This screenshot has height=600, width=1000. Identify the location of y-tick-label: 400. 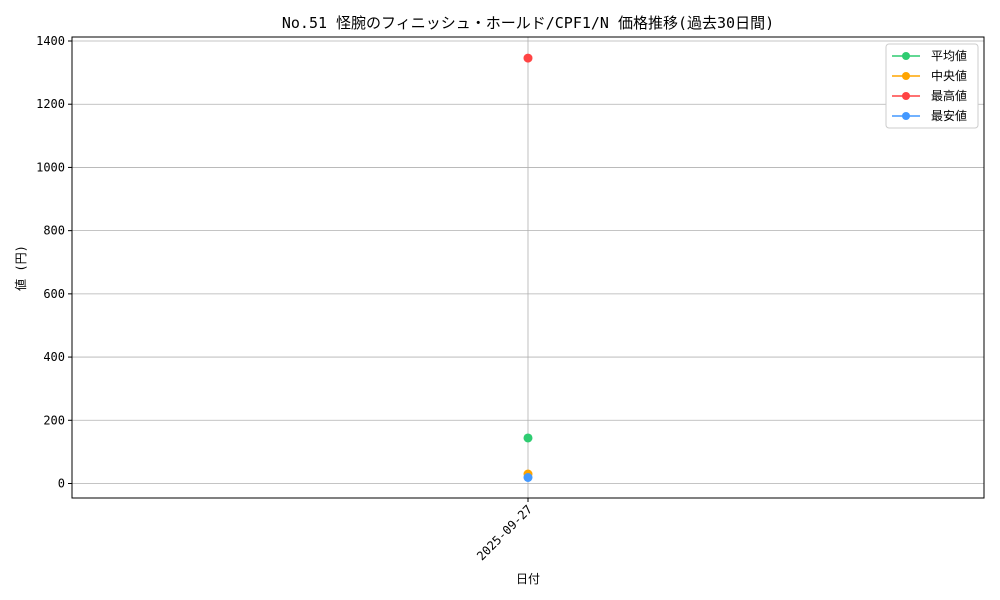
(54, 357).